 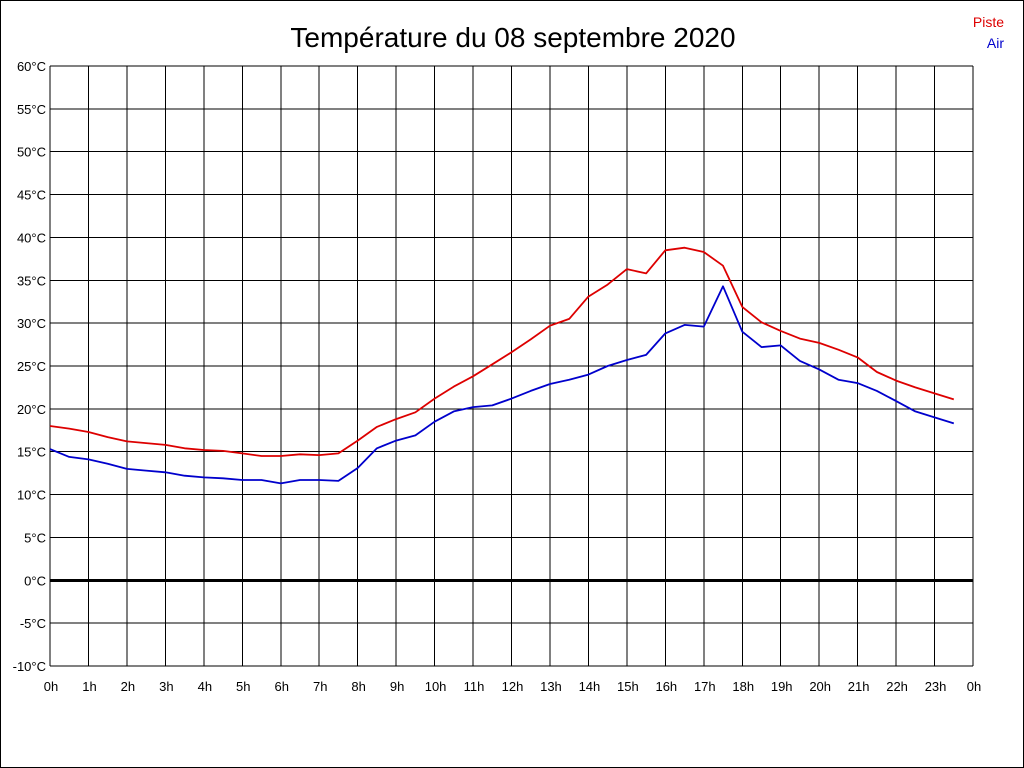 What do you see at coordinates (397, 686) in the screenshot?
I see `x-tick-label: 9h` at bounding box center [397, 686].